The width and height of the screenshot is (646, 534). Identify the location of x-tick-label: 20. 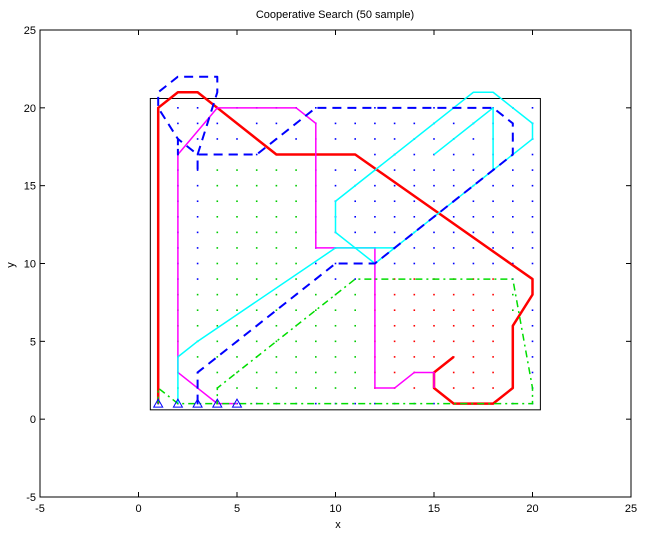
(532, 509).